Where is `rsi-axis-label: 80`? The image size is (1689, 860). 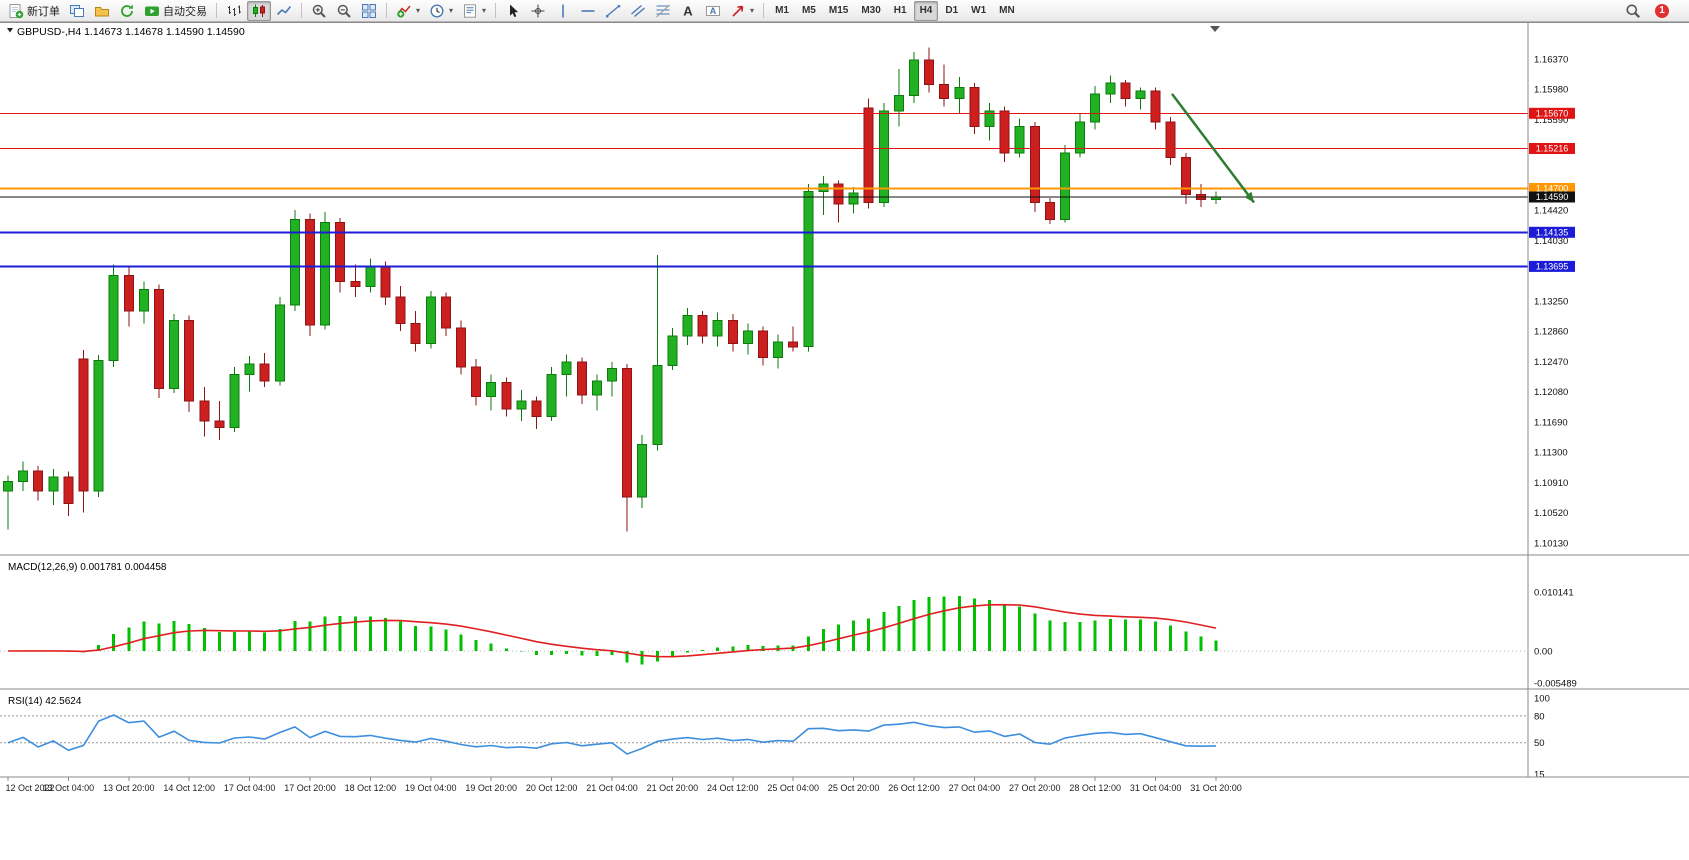
rsi-axis-label: 80 is located at coordinates (1539, 716).